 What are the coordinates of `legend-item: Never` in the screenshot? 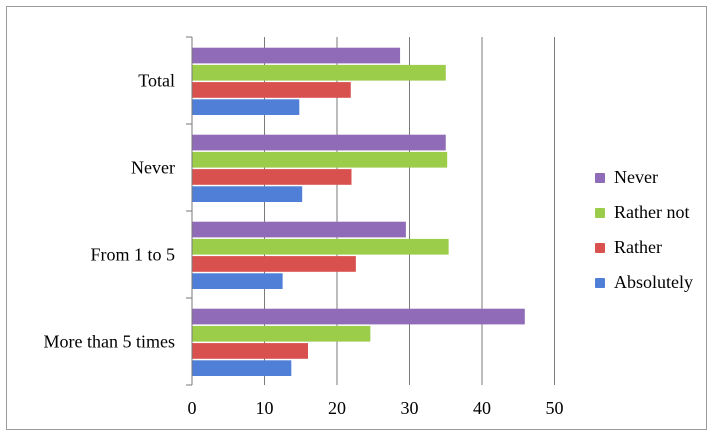 It's located at (644, 177).